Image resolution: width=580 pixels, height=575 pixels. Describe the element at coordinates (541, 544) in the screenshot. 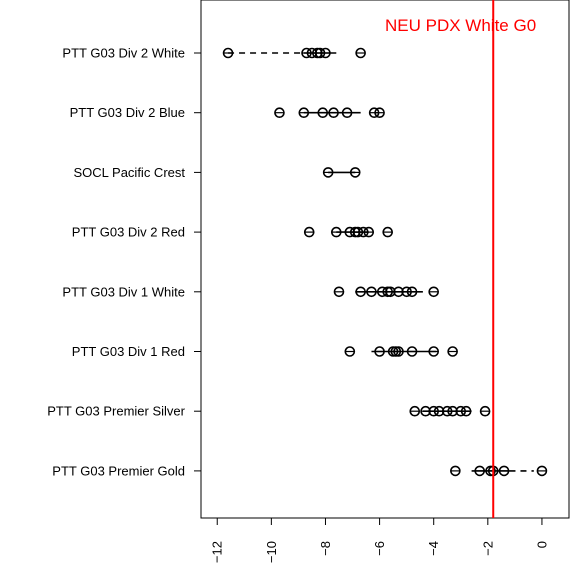

I see `x-tick-label: 0` at that location.